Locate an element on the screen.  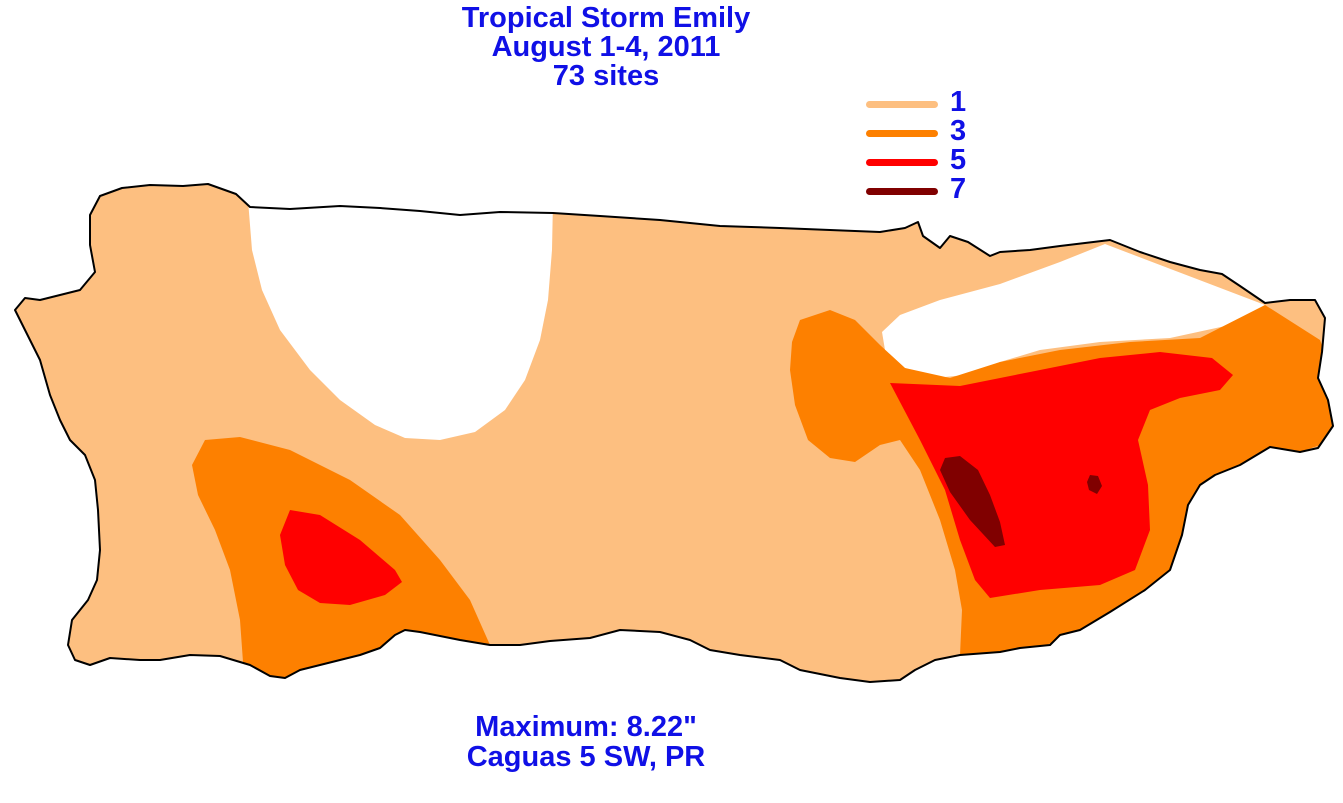
map-date-range: August 1-4, 2011 is located at coordinates (606, 47).